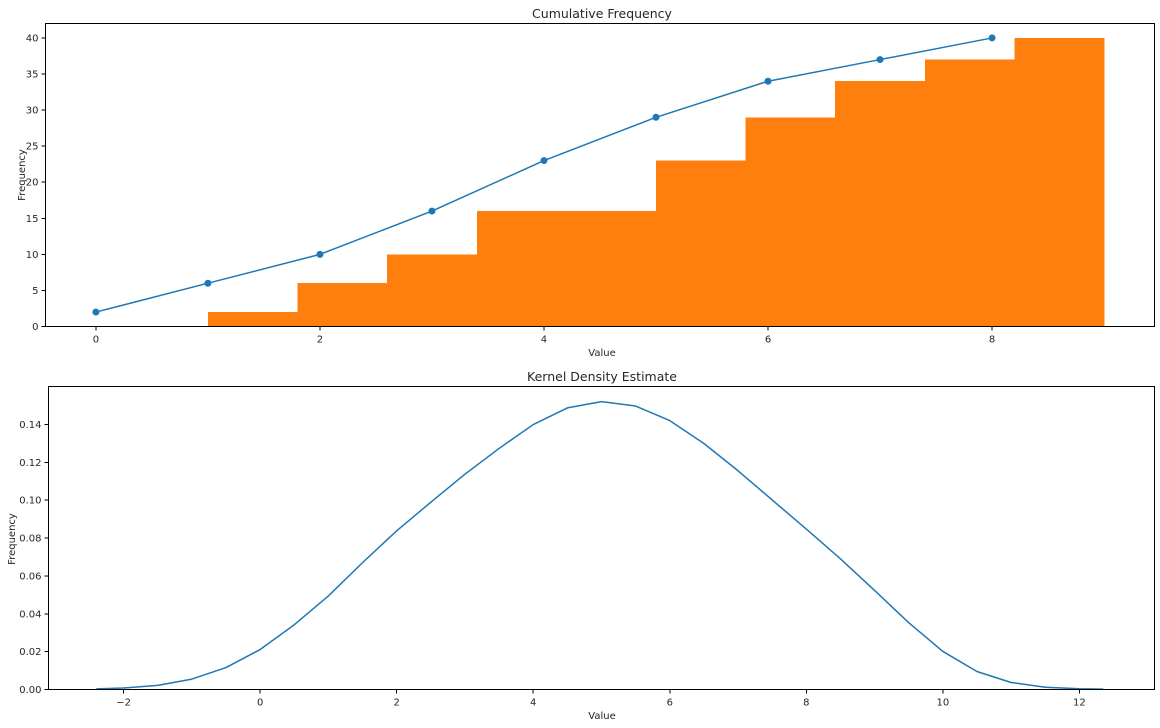  I want to click on y-tick-label: 0.06, so click(30, 576).